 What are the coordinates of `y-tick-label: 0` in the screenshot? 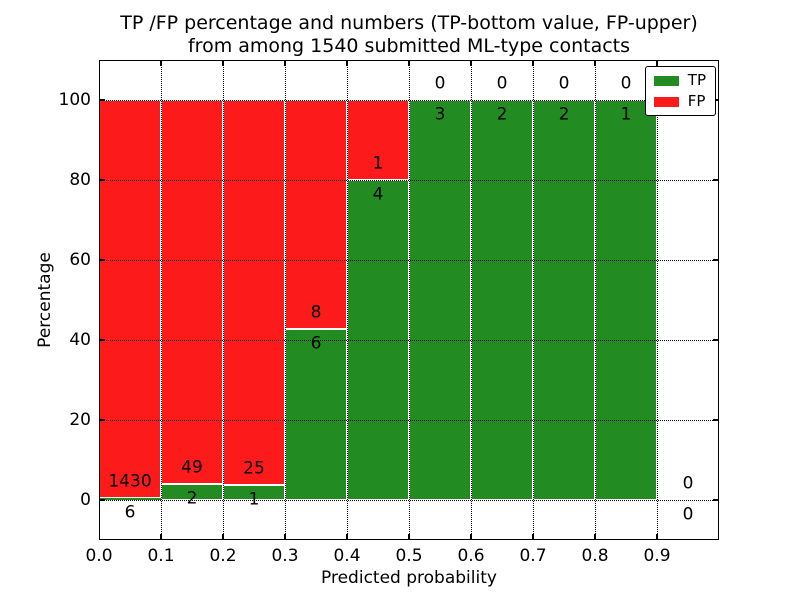 It's located at (85, 500).